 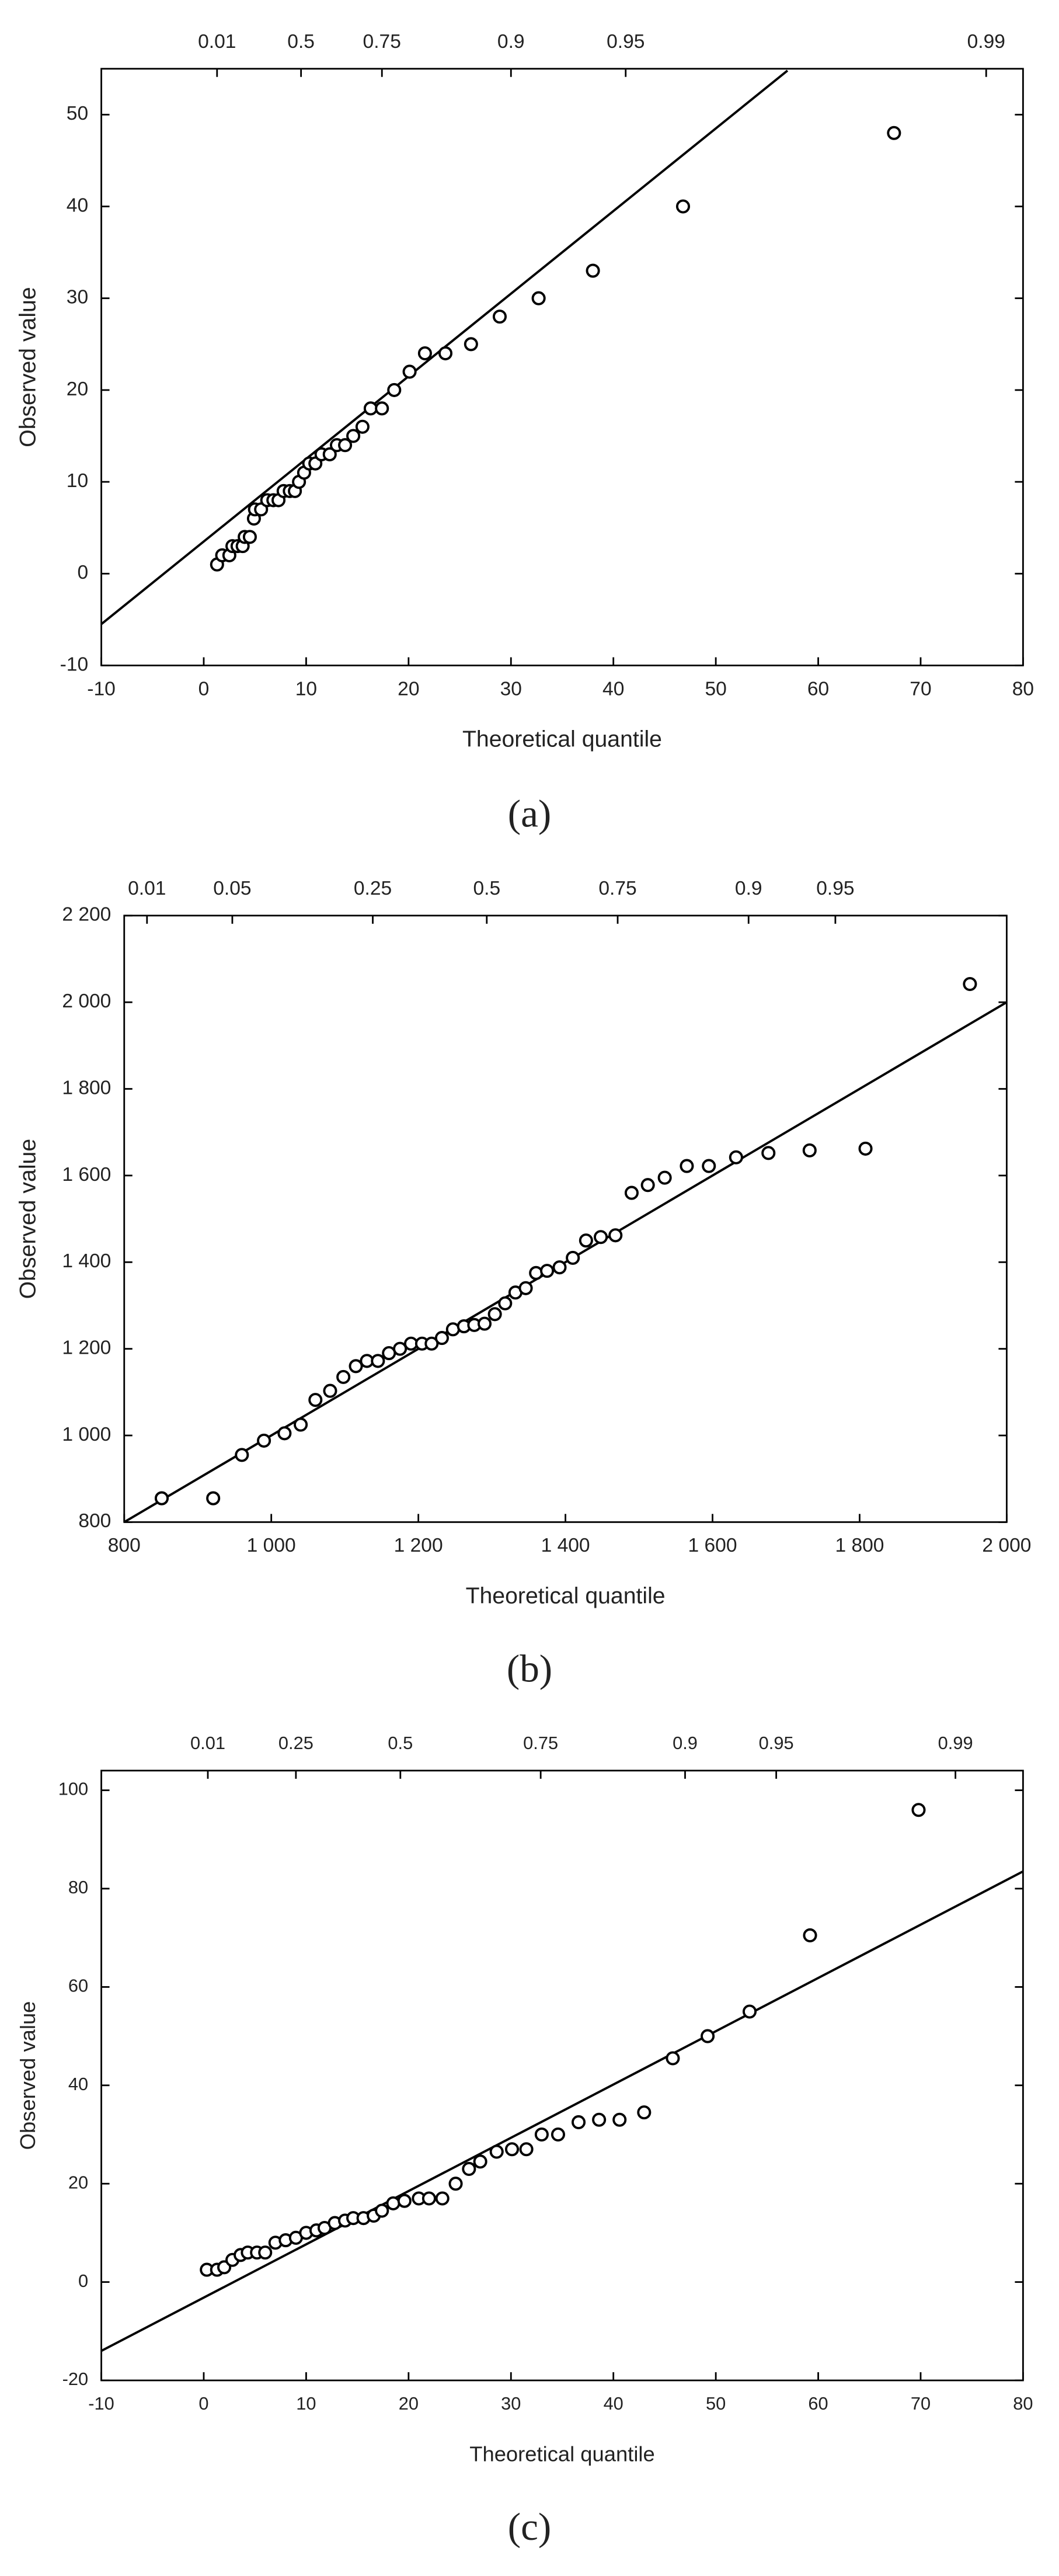 What do you see at coordinates (86, 1001) in the screenshot?
I see `y-tick-label: 2 000` at bounding box center [86, 1001].